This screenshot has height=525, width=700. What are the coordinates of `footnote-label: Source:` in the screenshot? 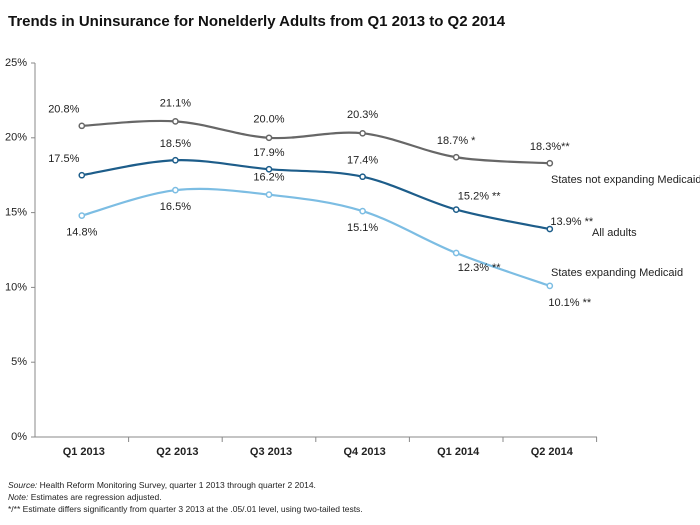 It's located at (23, 485).